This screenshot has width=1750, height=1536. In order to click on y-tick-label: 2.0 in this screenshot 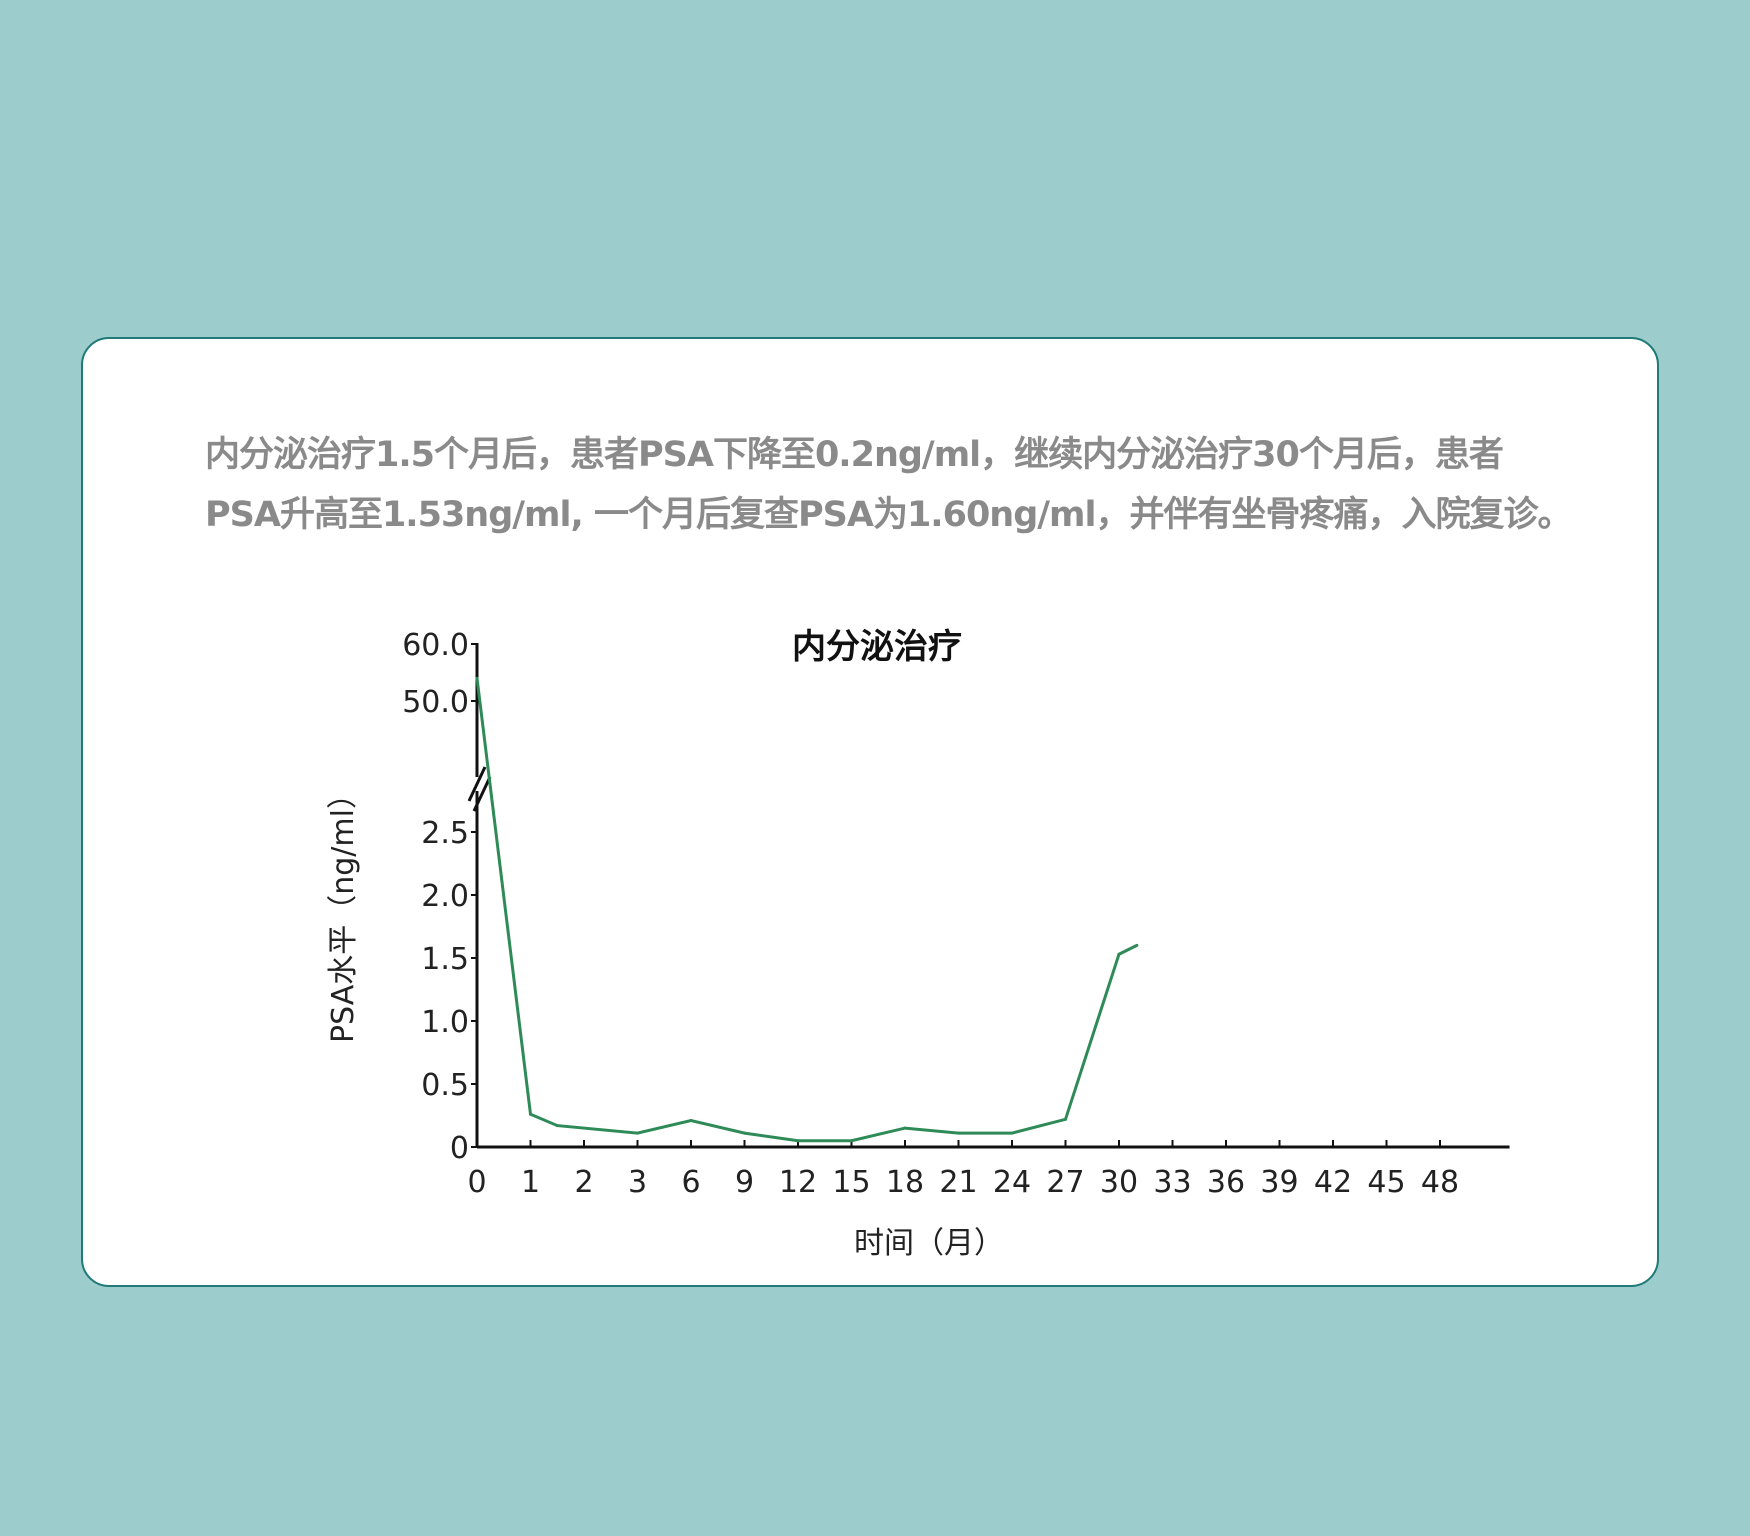, I will do `click(445, 896)`.